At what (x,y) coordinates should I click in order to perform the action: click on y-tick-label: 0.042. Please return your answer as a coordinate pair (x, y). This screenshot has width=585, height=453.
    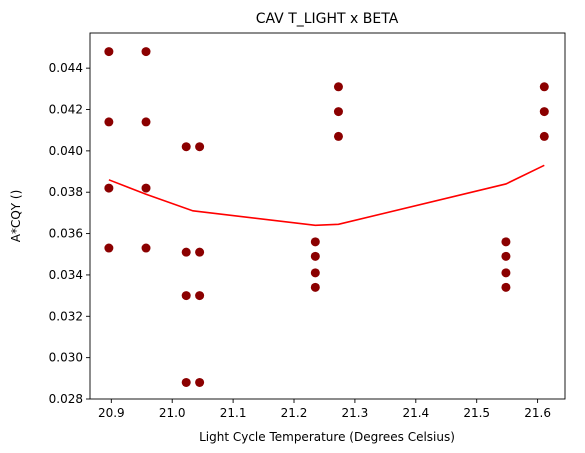
    Looking at the image, I should click on (66, 110).